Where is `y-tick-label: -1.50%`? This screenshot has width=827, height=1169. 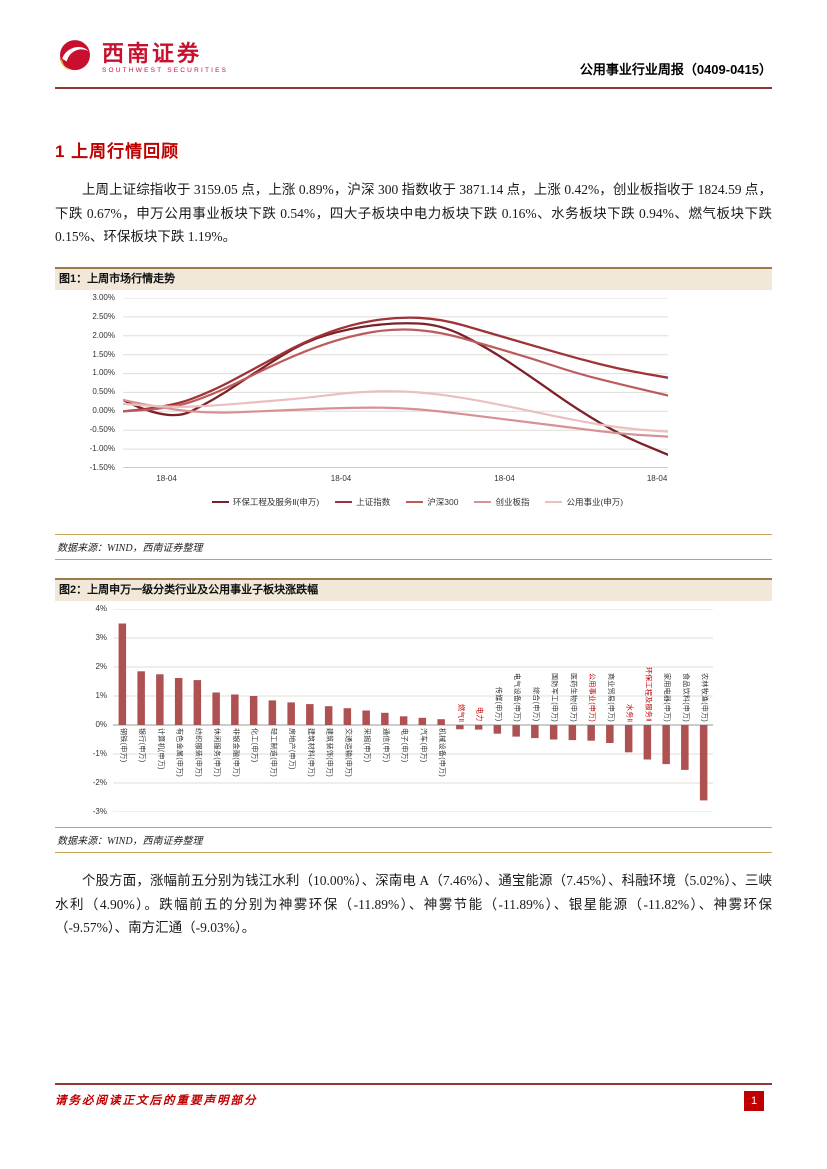 y-tick-label: -1.50% is located at coordinates (102, 467).